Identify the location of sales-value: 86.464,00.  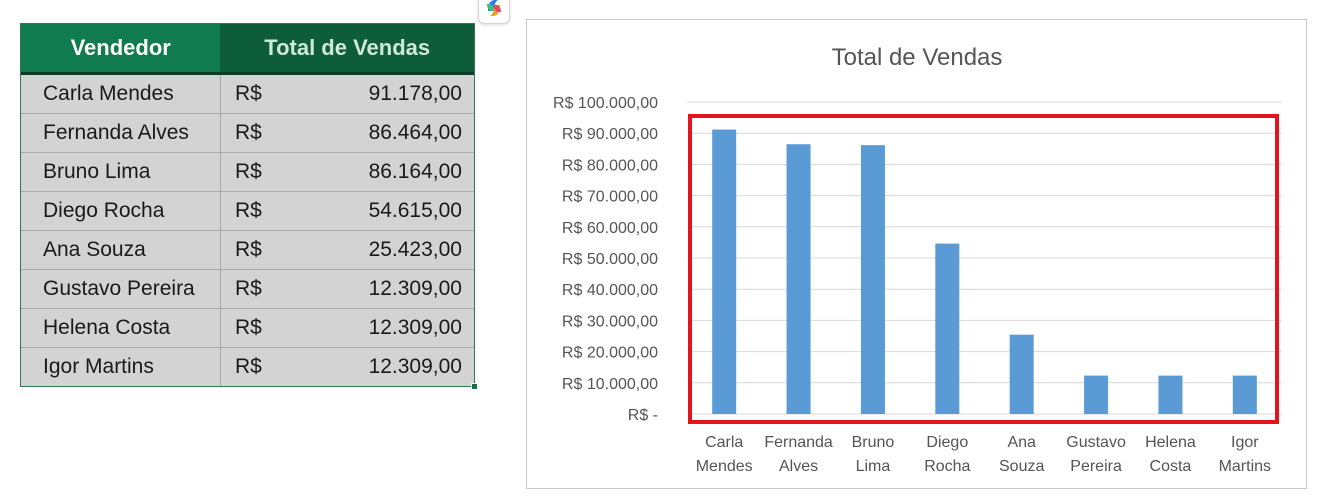
(415, 132).